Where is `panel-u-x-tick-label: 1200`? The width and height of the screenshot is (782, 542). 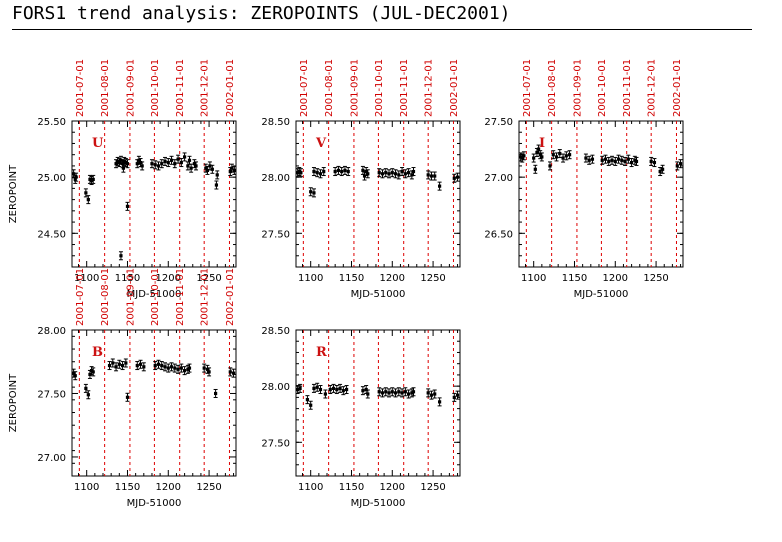
panel-u-x-tick-label: 1200 is located at coordinates (168, 278).